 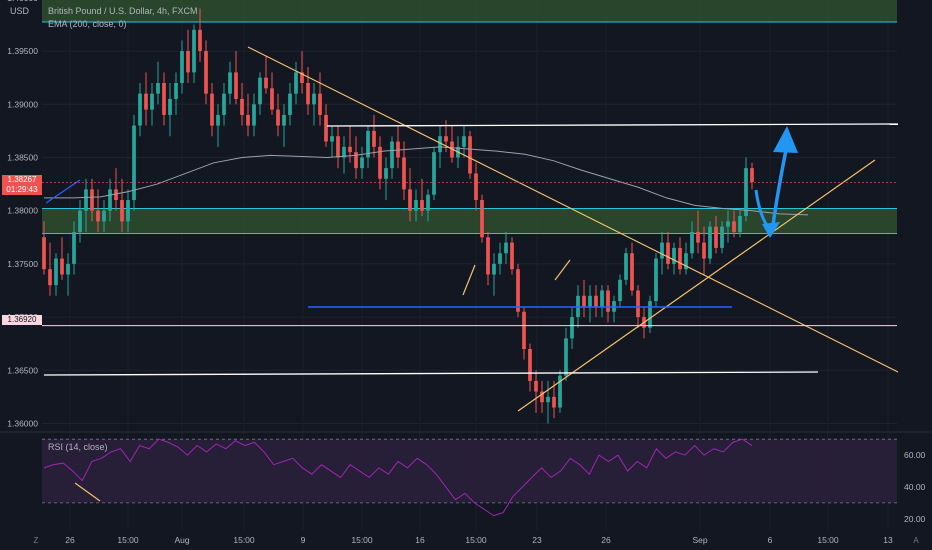 I want to click on support-zone, so click(x=469, y=221).